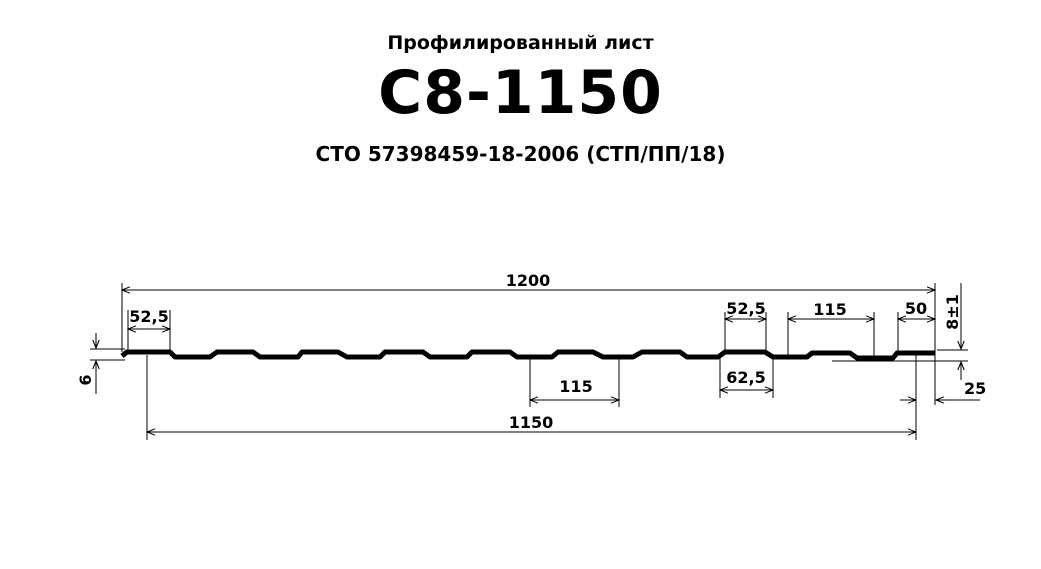 The height and width of the screenshot is (569, 1041). What do you see at coordinates (520, 93) in the screenshot?
I see `drawing-title: С8-1150` at bounding box center [520, 93].